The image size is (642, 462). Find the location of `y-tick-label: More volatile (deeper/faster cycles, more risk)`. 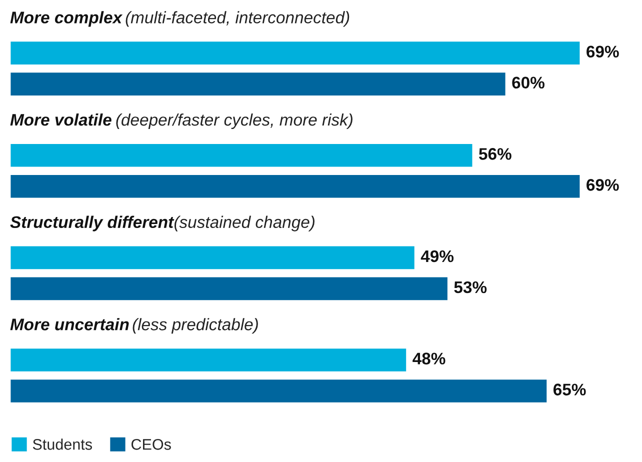

y-tick-label: More volatile (deeper/faster cycles, more risk) is located at coordinates (181, 121).